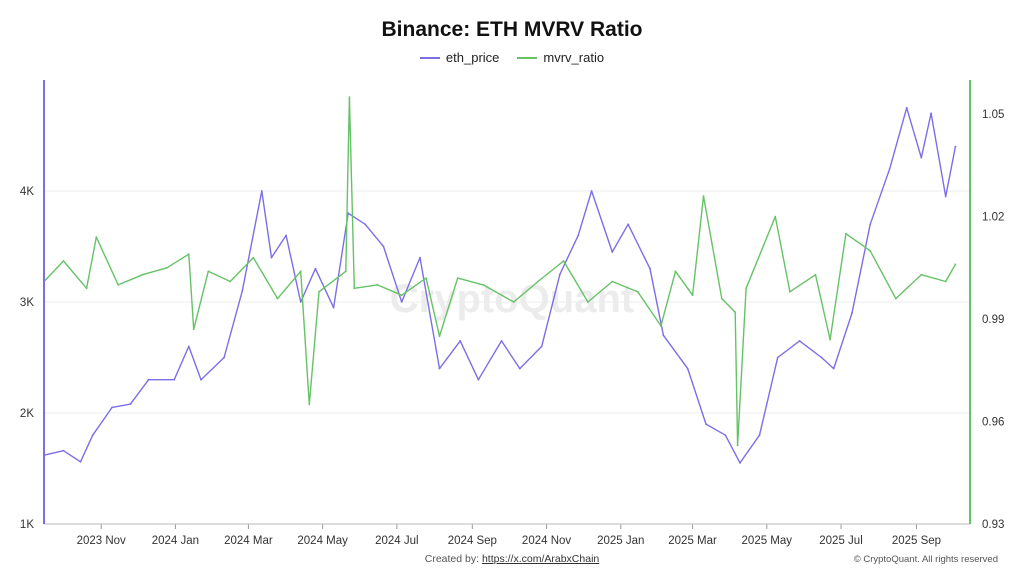 Image resolution: width=1024 pixels, height=576 pixels. Describe the element at coordinates (472, 57) in the screenshot. I see `legend-label-eth-price: eth_price` at that location.